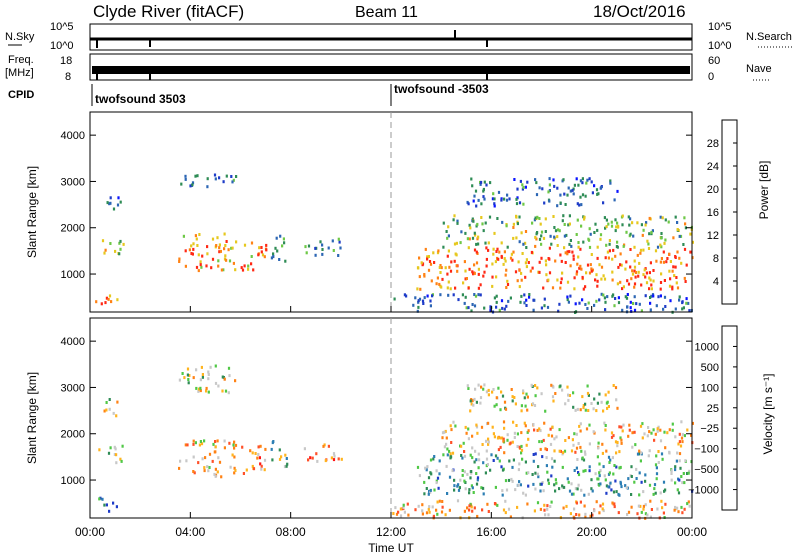 The image size is (800, 554). What do you see at coordinates (692, 532) in the screenshot?
I see `velocity-xtick-label: 00:00` at bounding box center [692, 532].